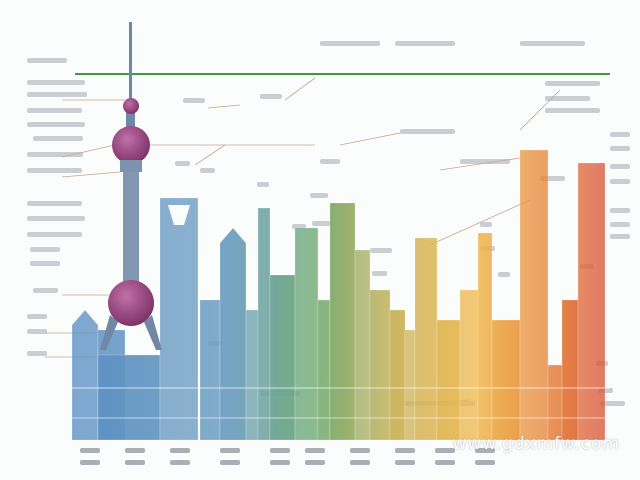 The height and width of the screenshot is (480, 640). Describe the element at coordinates (536, 444) in the screenshot. I see `watermark: www.gdxmfw.com` at that location.